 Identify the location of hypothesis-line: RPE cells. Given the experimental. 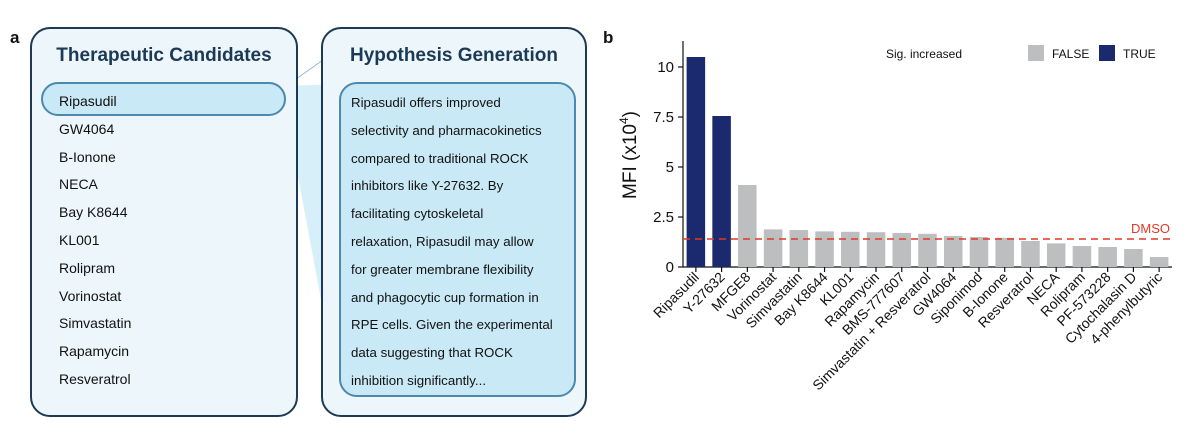
(452, 325).